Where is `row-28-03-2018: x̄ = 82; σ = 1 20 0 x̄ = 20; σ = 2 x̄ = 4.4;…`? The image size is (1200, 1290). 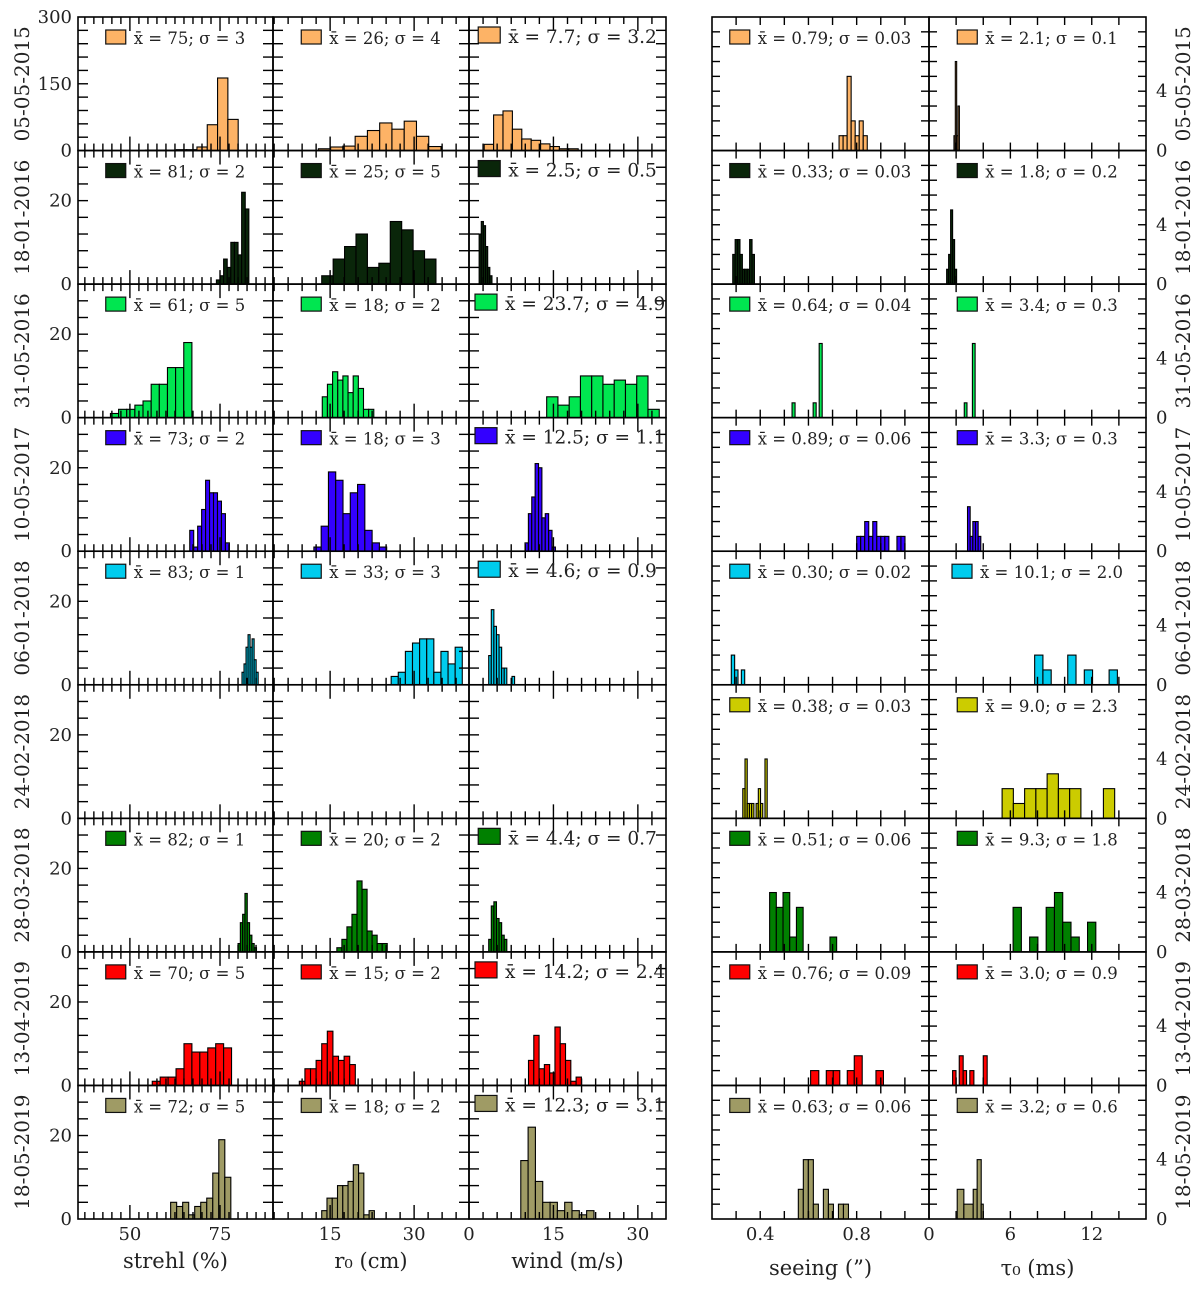 row-28-03-2018: x̄ = 82; σ = 1 20 0 x̄ = 20; σ = 2 x̄ = 4.4;… is located at coordinates (602, 890).